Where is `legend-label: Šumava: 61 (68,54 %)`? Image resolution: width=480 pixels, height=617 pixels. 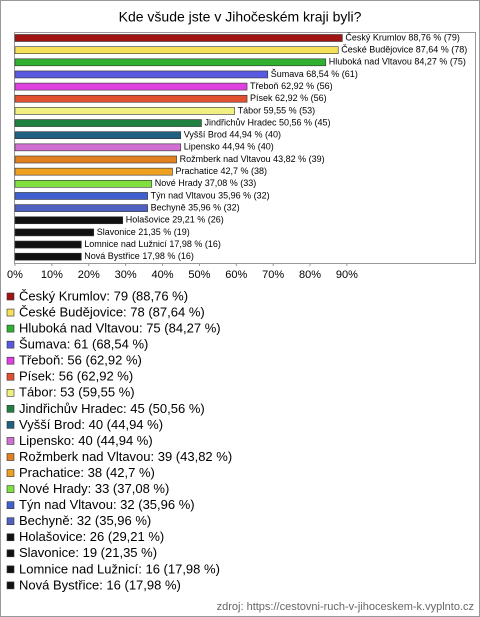
legend-label: Šumava: 61 (68,54 %) is located at coordinates (83, 344).